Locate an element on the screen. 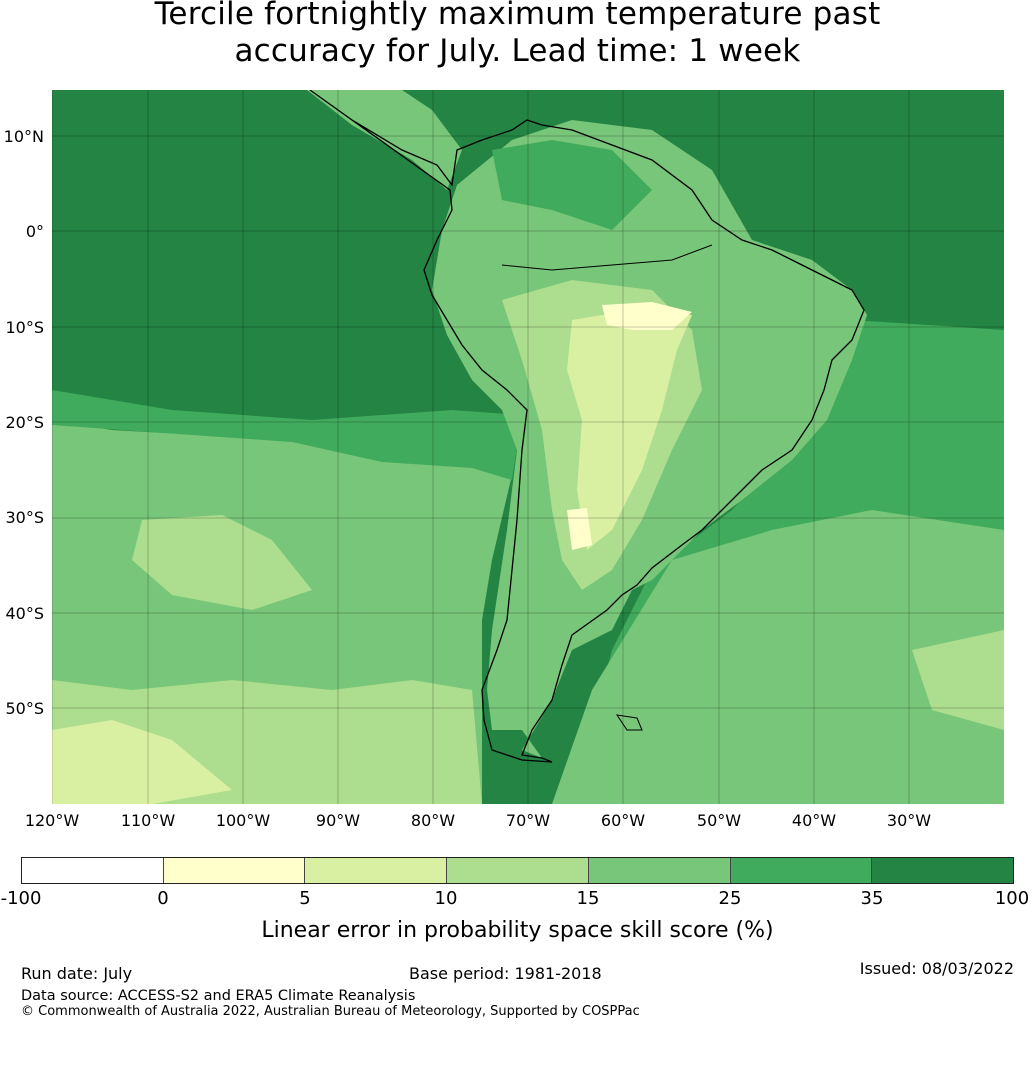 This screenshot has width=1035, height=1065. colorbar-tick: 0 is located at coordinates (163, 898).